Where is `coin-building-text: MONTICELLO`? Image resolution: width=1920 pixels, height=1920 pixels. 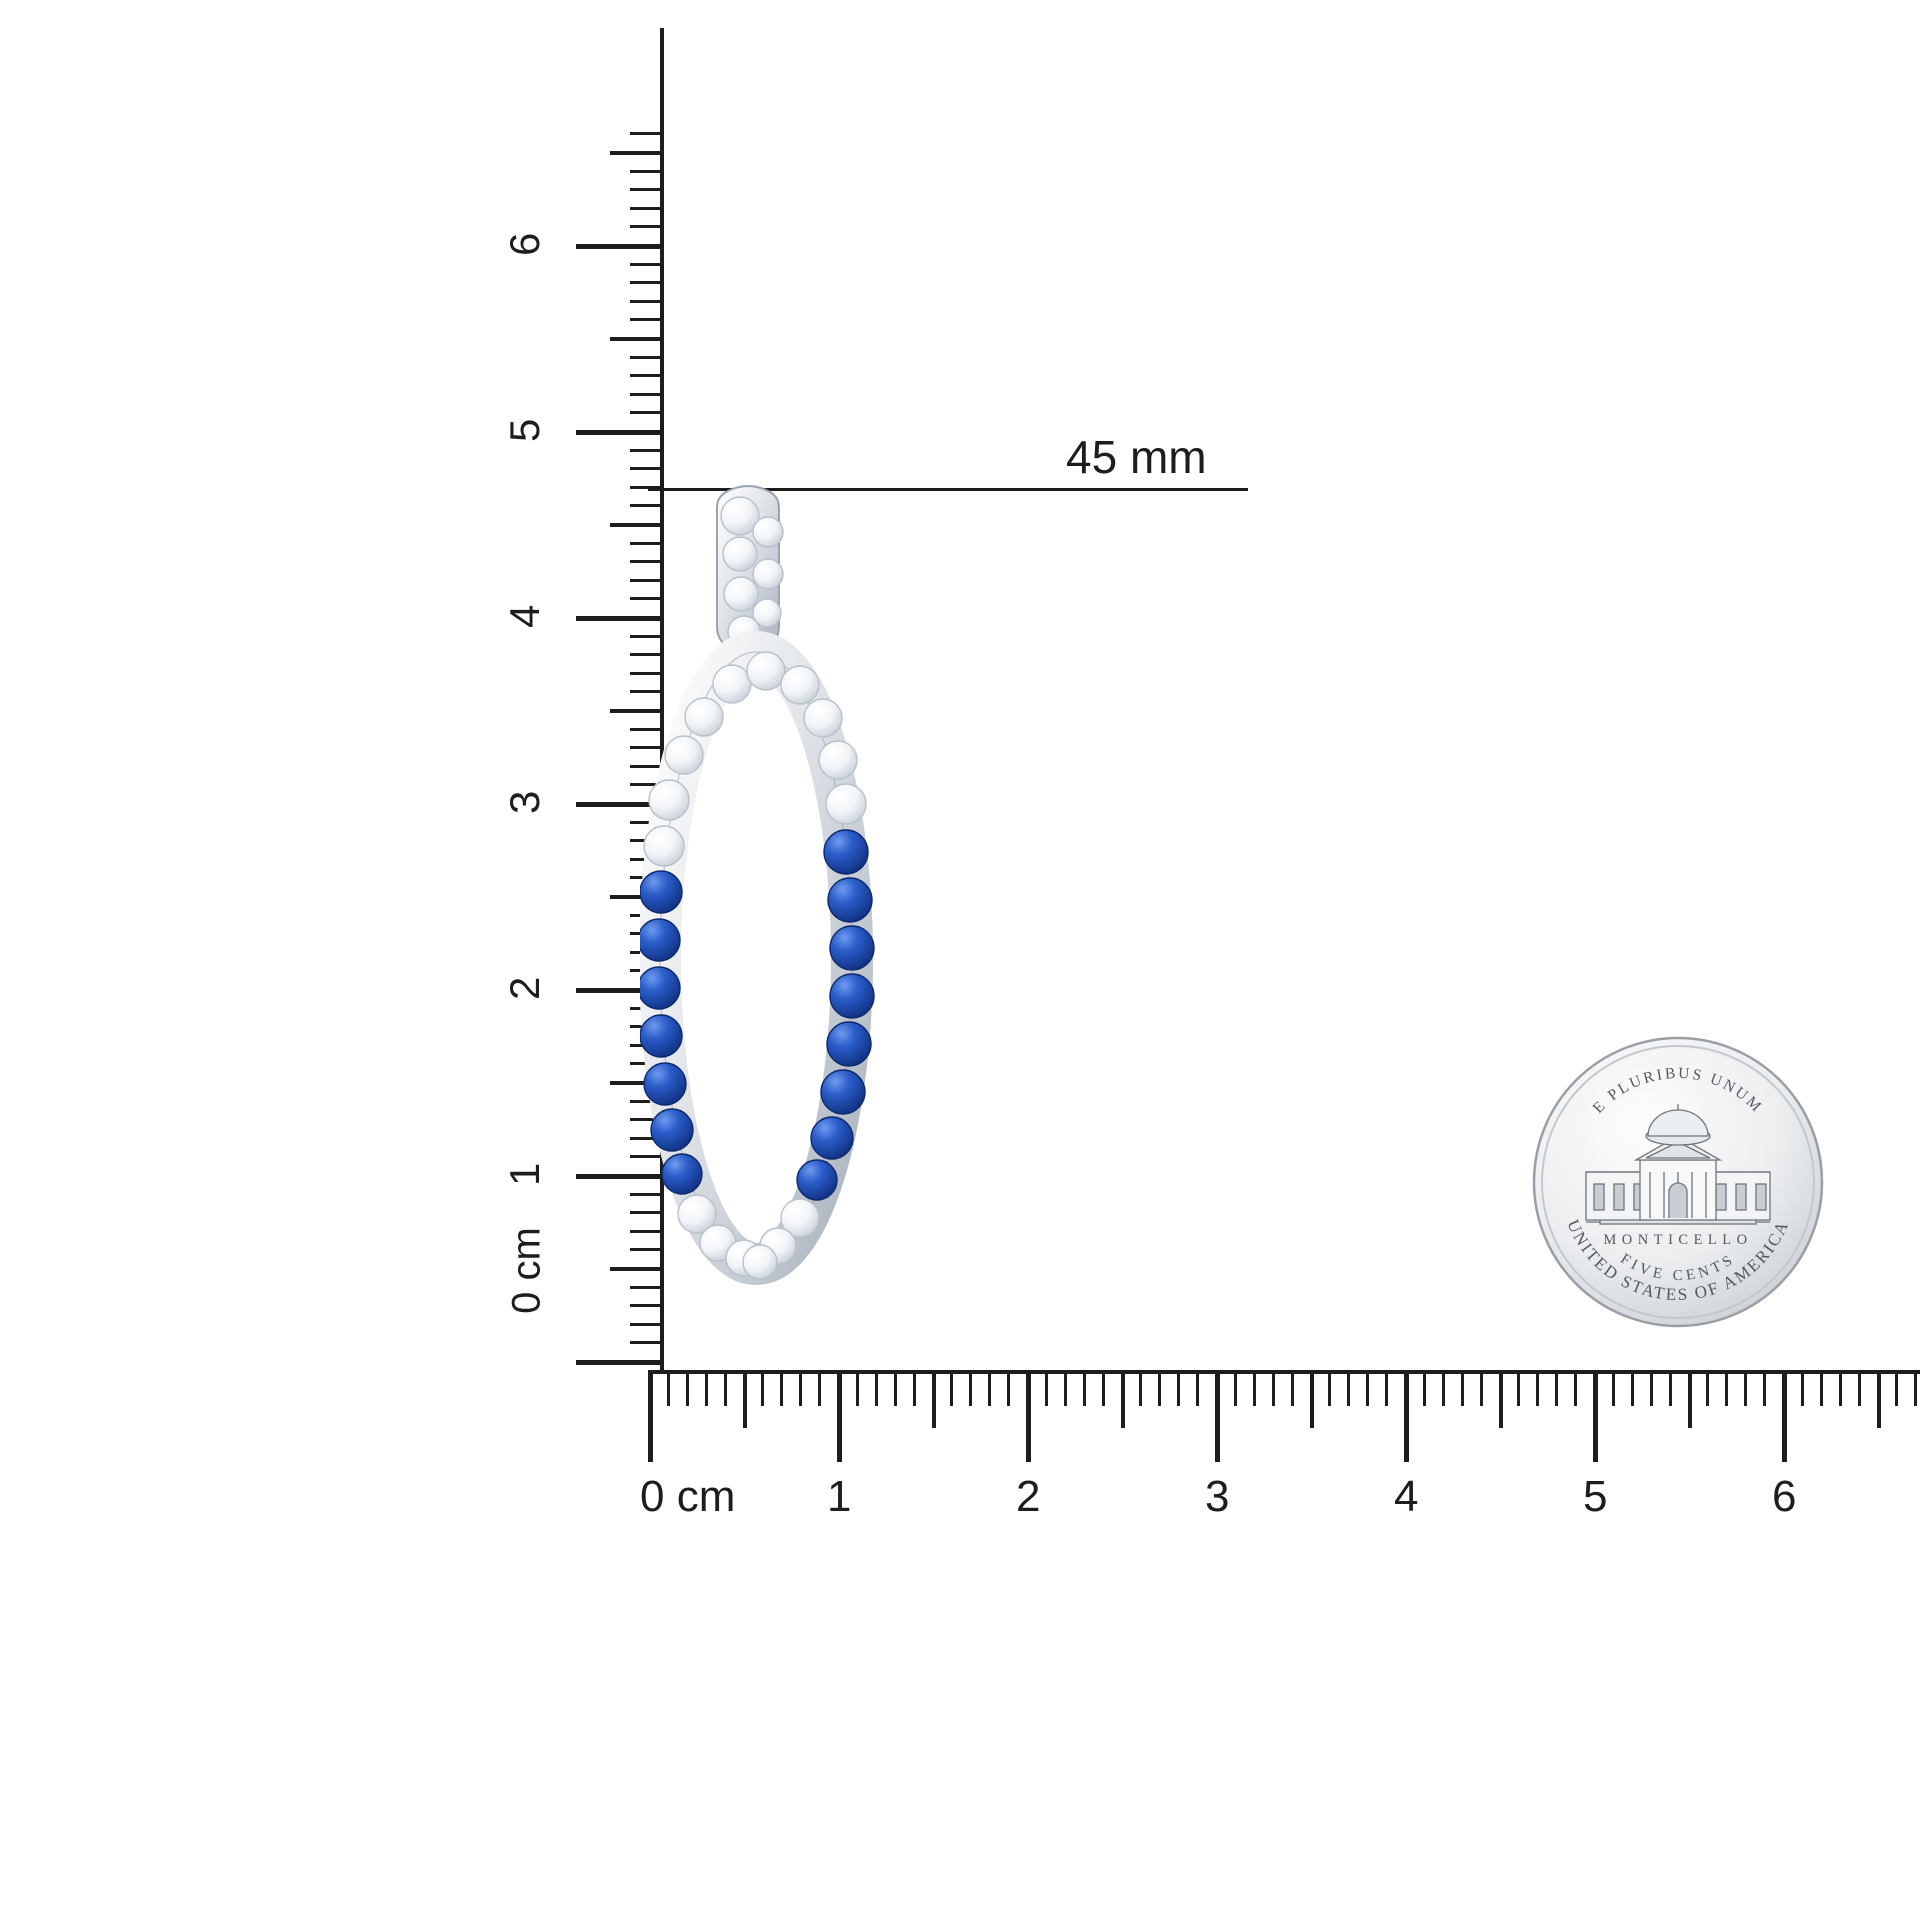
coin-building-text: MONTICELLO is located at coordinates (1677, 1240).